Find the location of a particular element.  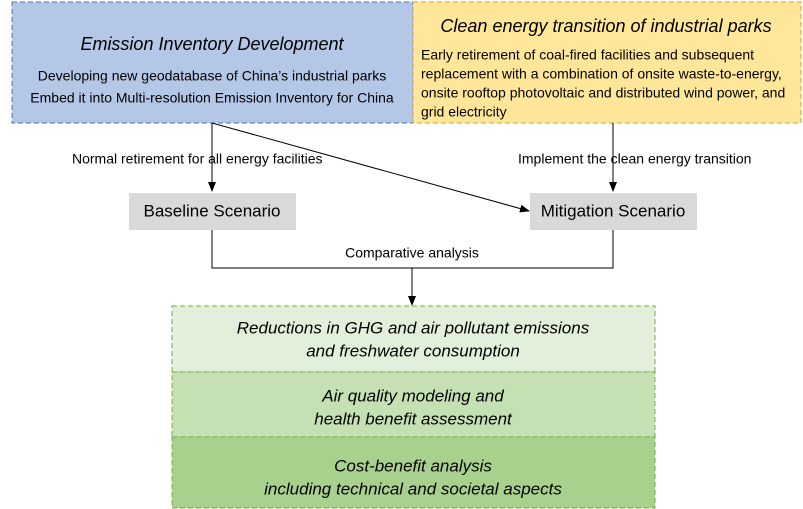

box-title: Emission Inventory Development is located at coordinates (212, 44).